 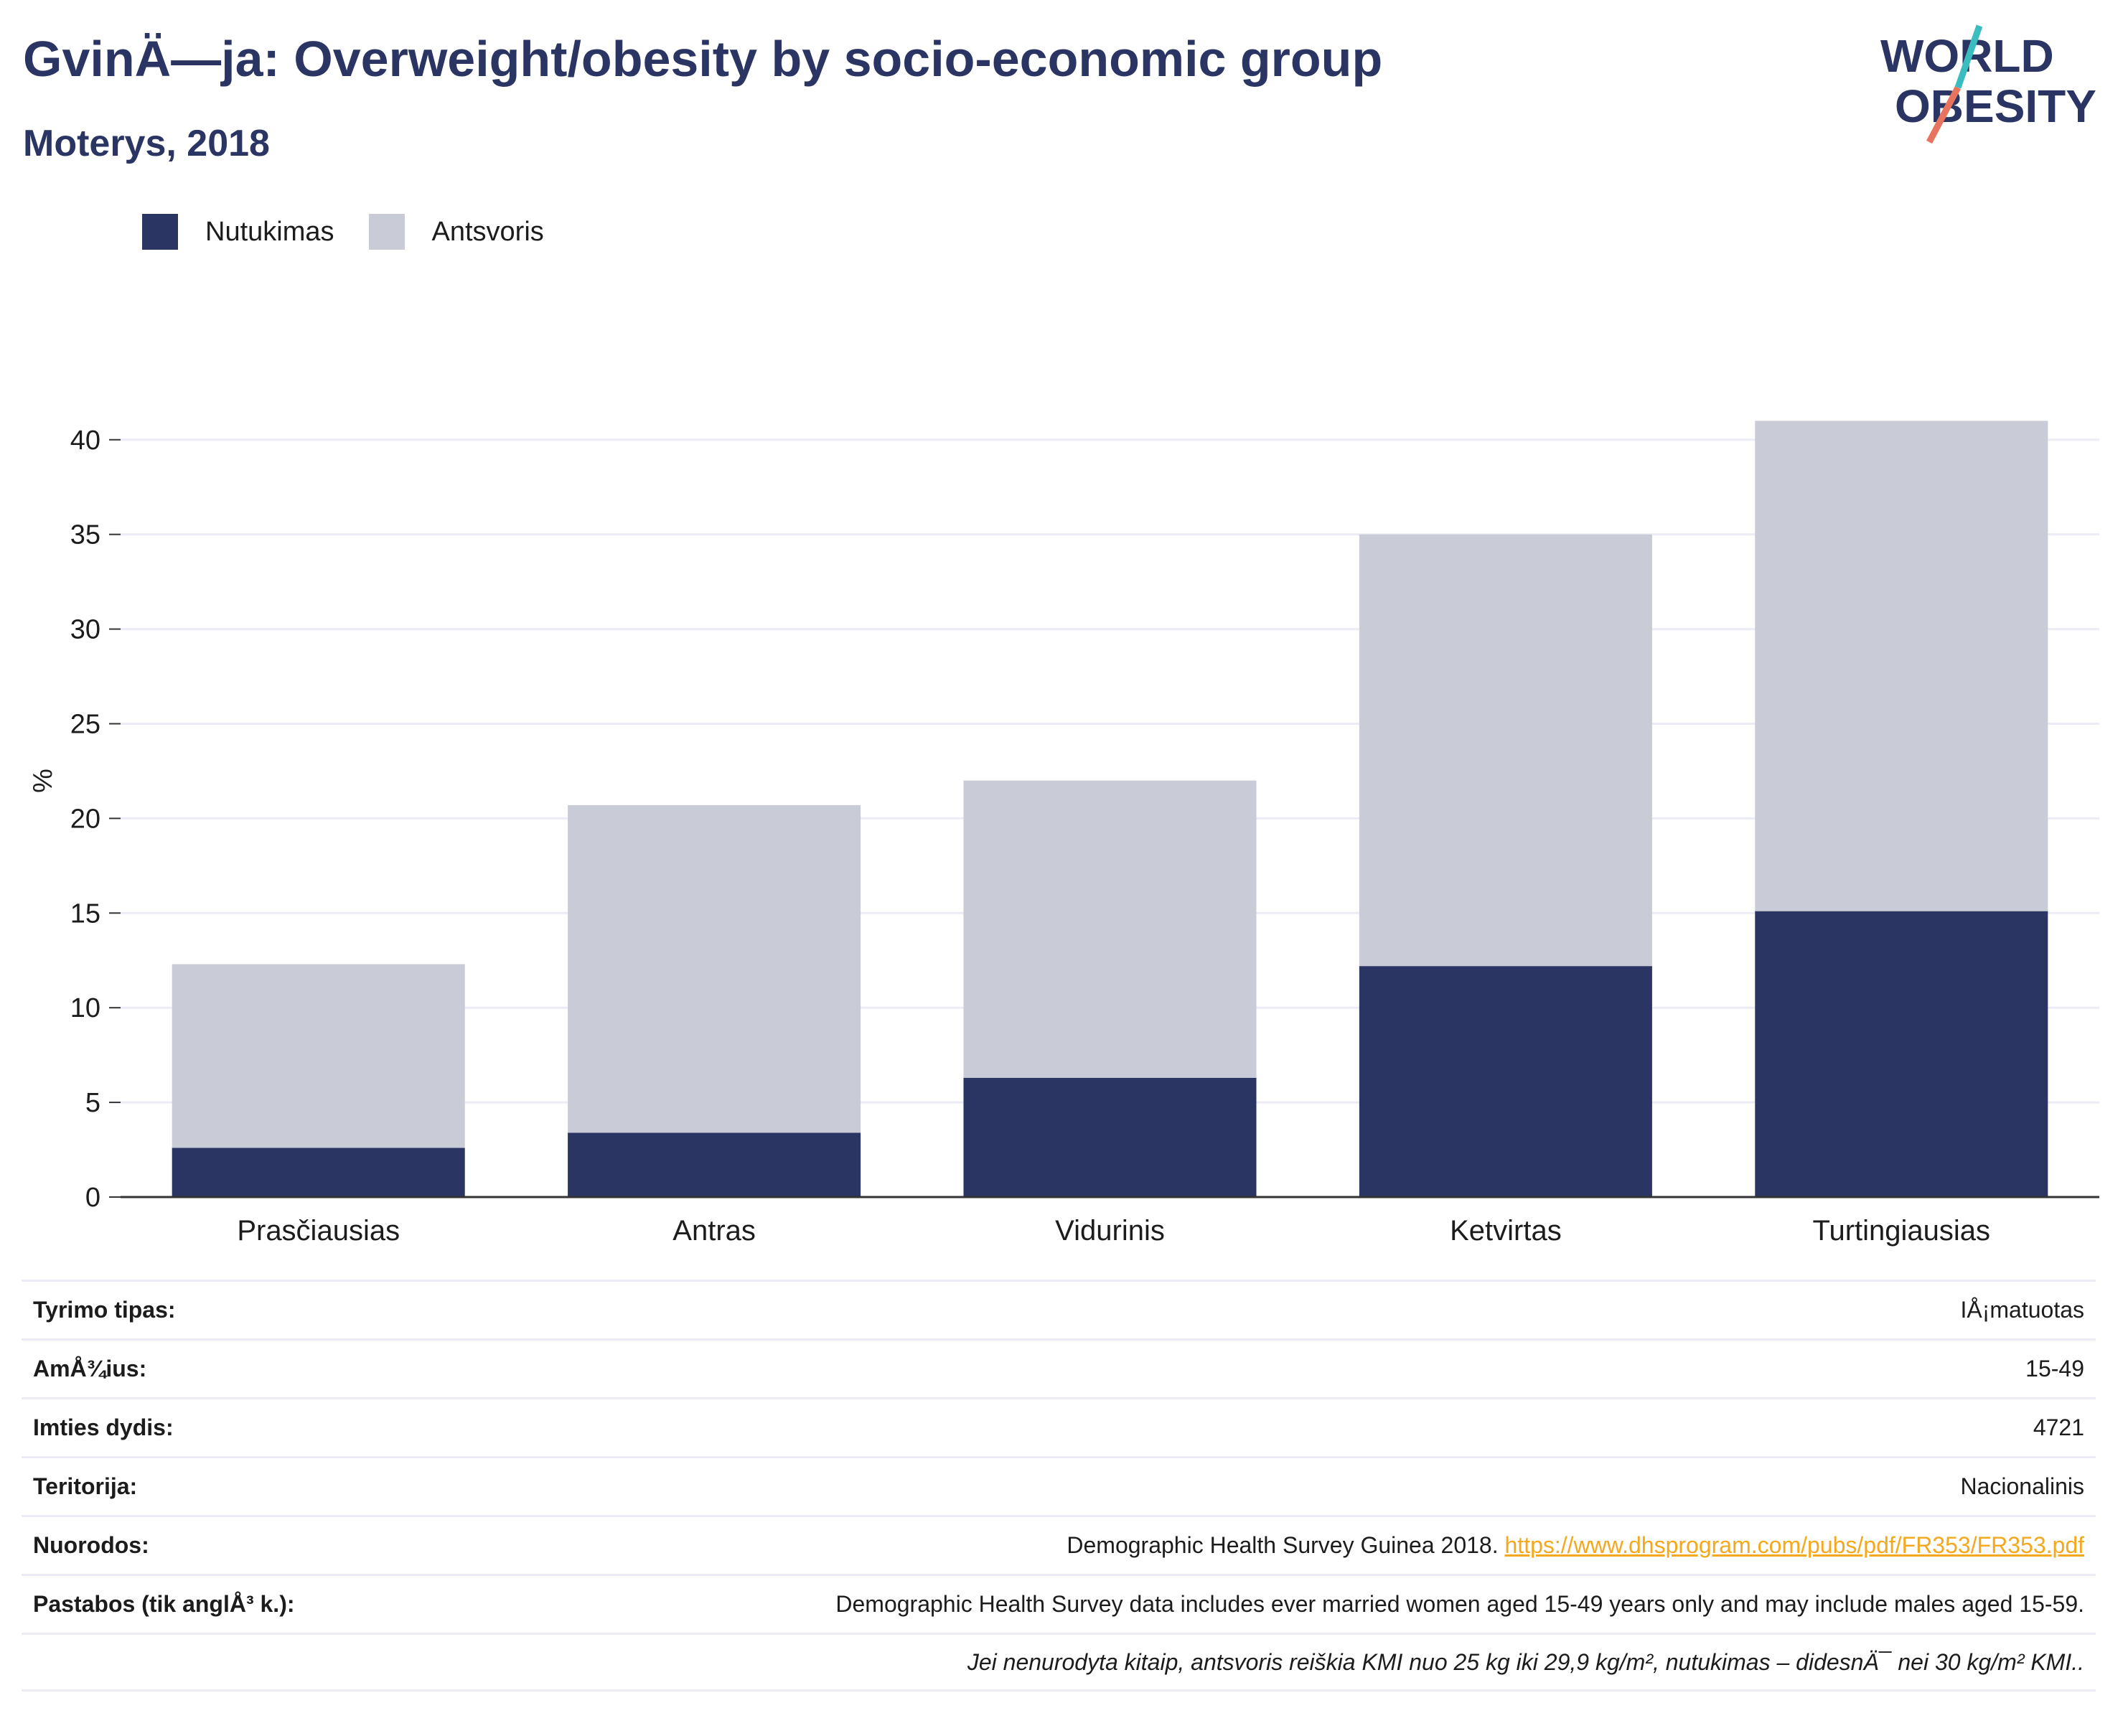 I want to click on meta-label: Tyrimo tipas:, so click(x=104, y=1310).